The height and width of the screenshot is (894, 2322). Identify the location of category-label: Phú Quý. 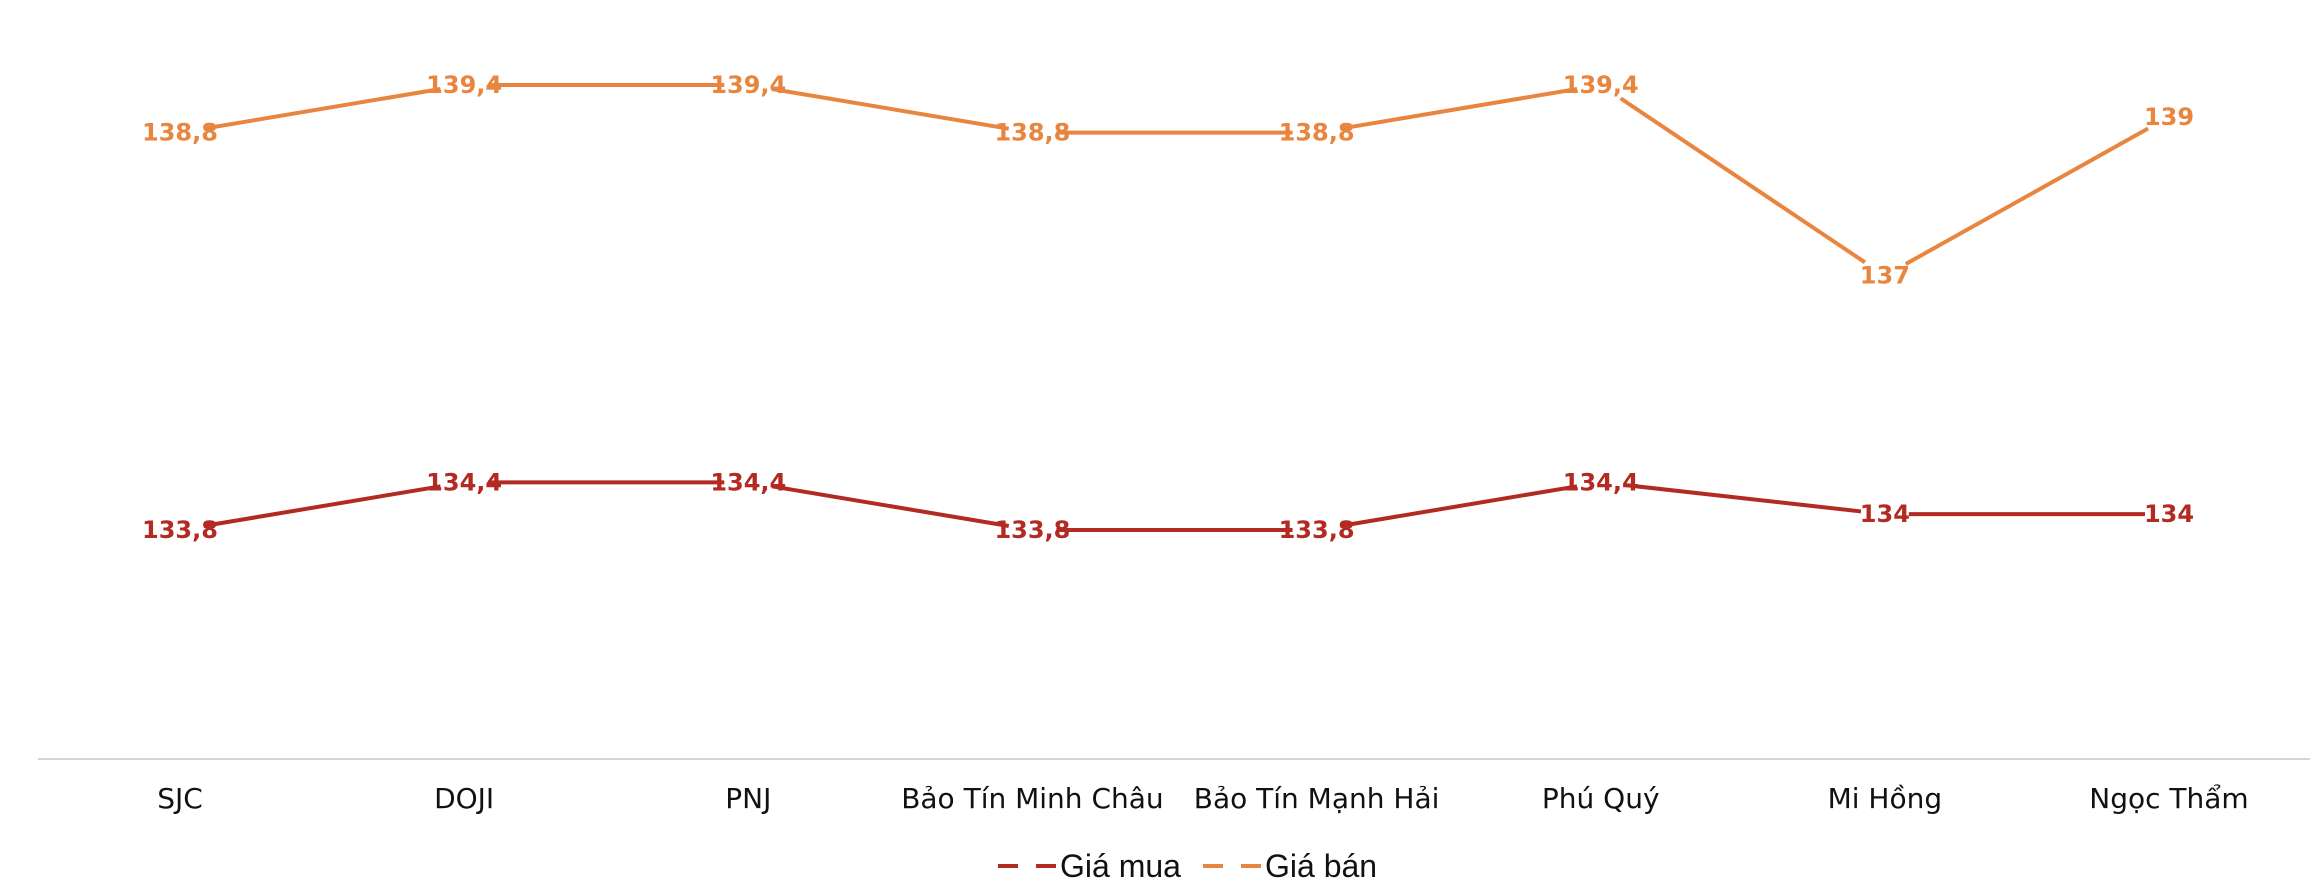
(1601, 798).